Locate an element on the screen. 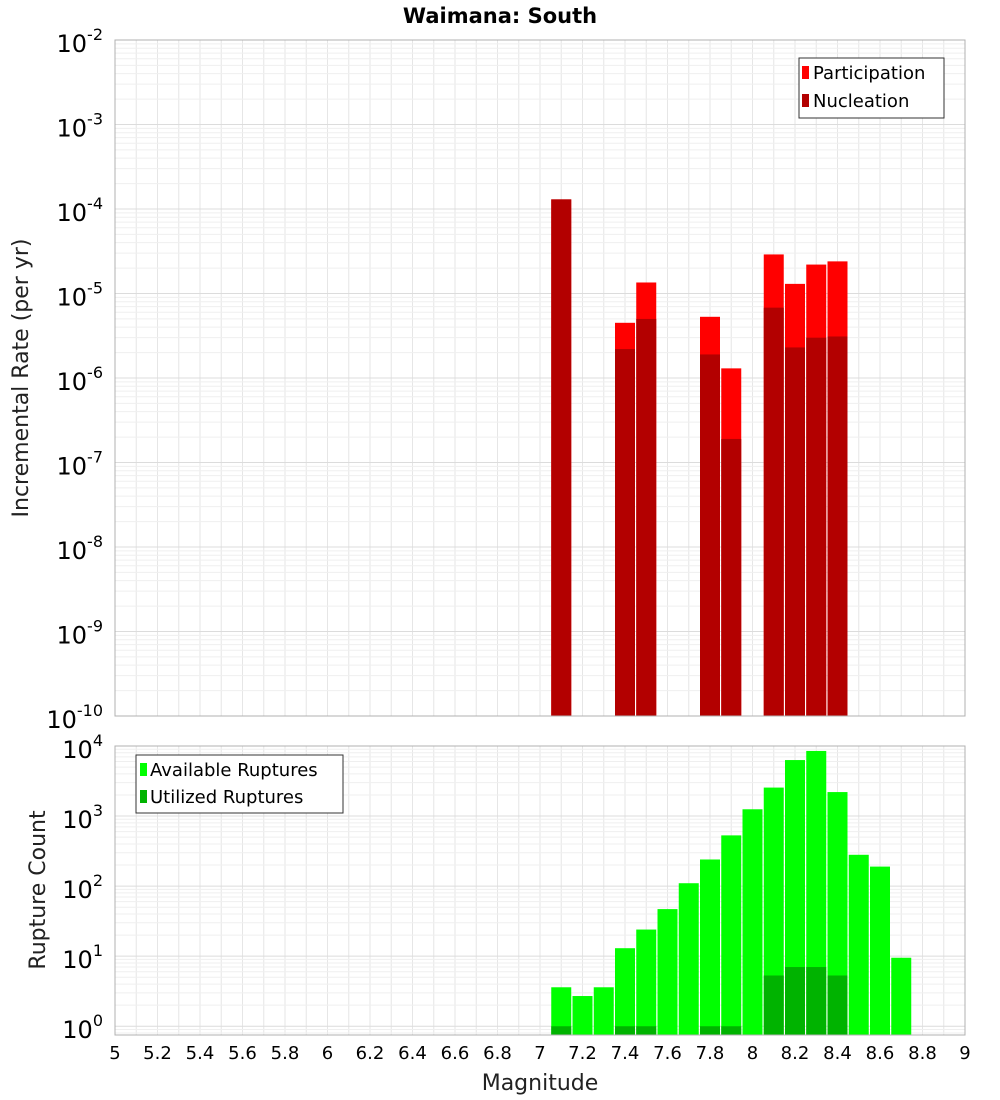 The image size is (1000, 1100). chart-title: Waimana: South is located at coordinates (500, 16).